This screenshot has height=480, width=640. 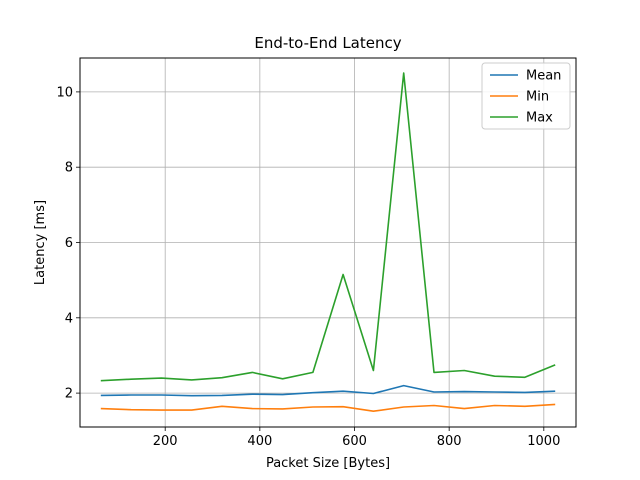 What do you see at coordinates (327, 43) in the screenshot?
I see `chart-title: End-to-End Latency` at bounding box center [327, 43].